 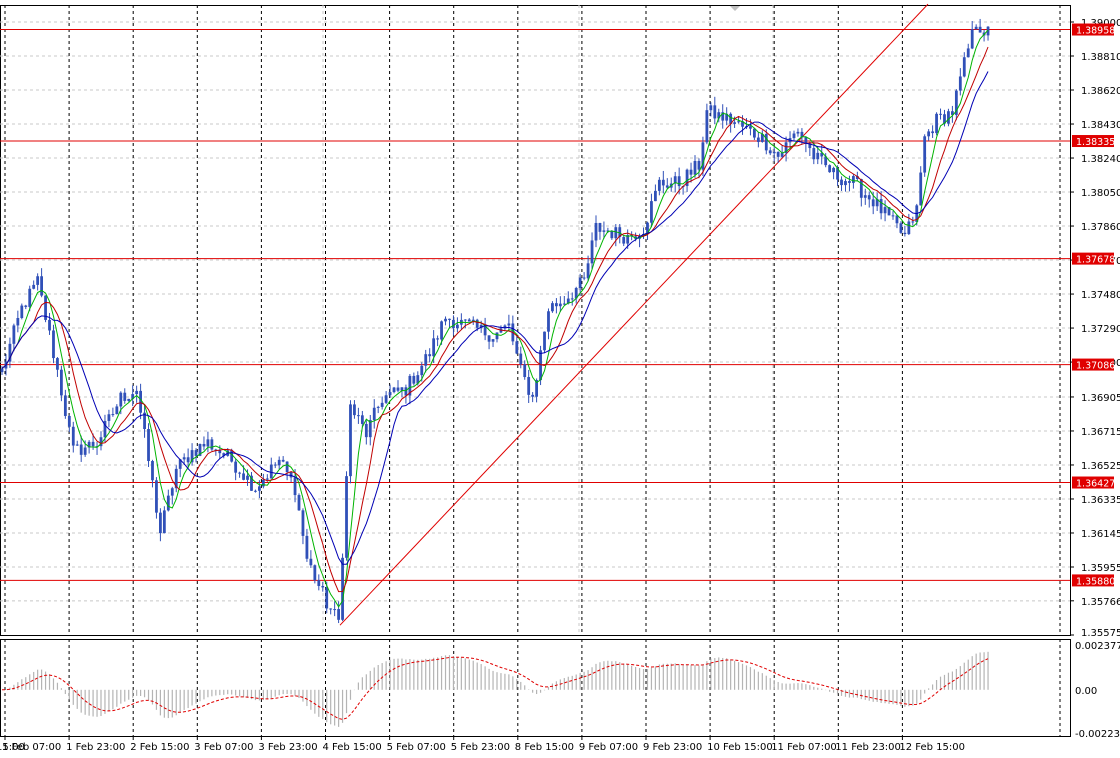 I want to click on indicator-signal-line, so click(x=495, y=688).